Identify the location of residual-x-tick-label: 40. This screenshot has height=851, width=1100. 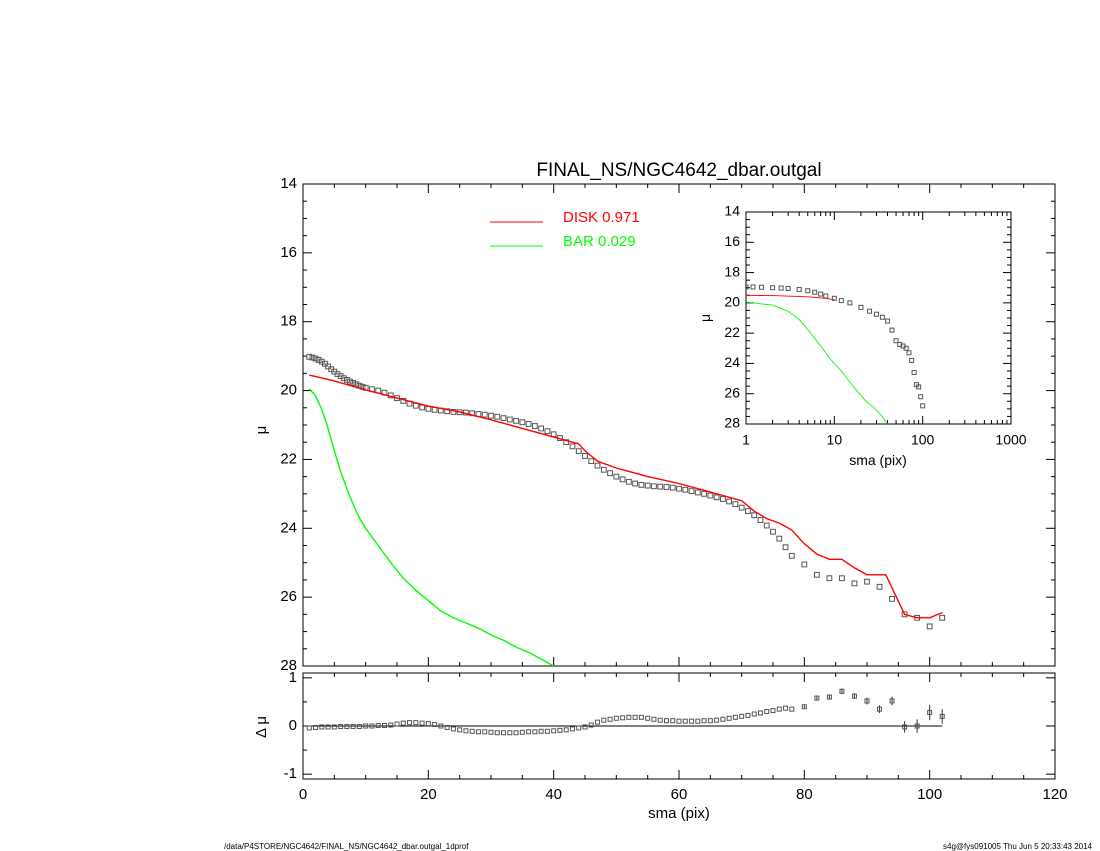
(553, 794).